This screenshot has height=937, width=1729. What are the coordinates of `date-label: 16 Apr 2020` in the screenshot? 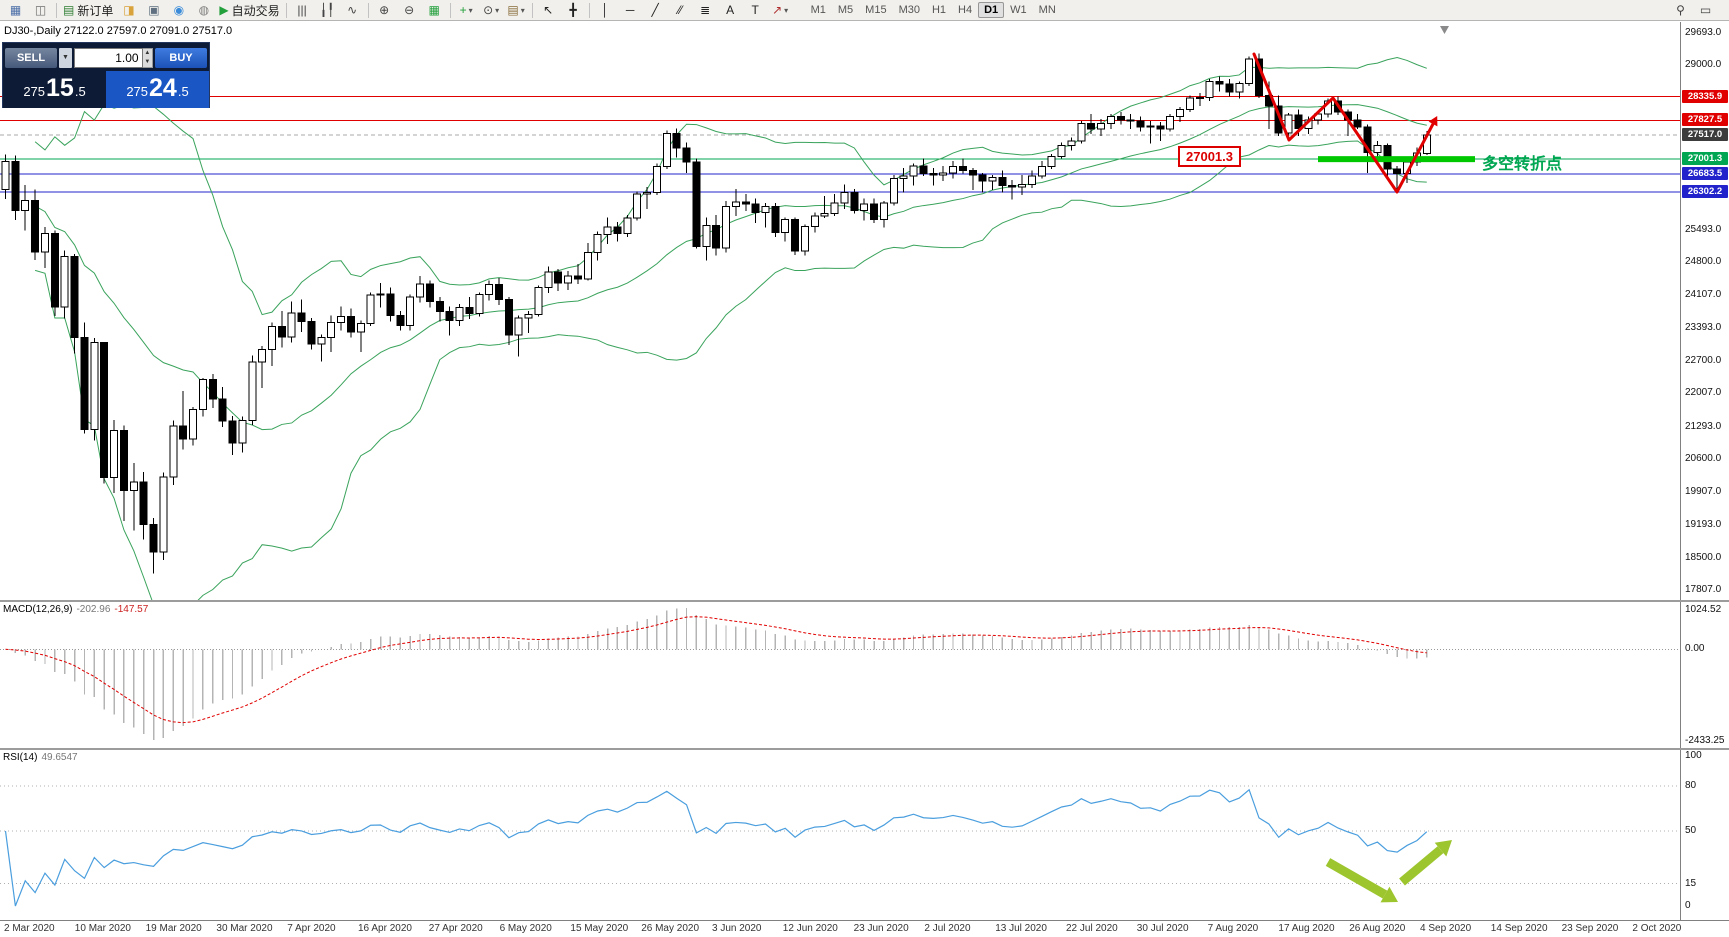 It's located at (385, 928).